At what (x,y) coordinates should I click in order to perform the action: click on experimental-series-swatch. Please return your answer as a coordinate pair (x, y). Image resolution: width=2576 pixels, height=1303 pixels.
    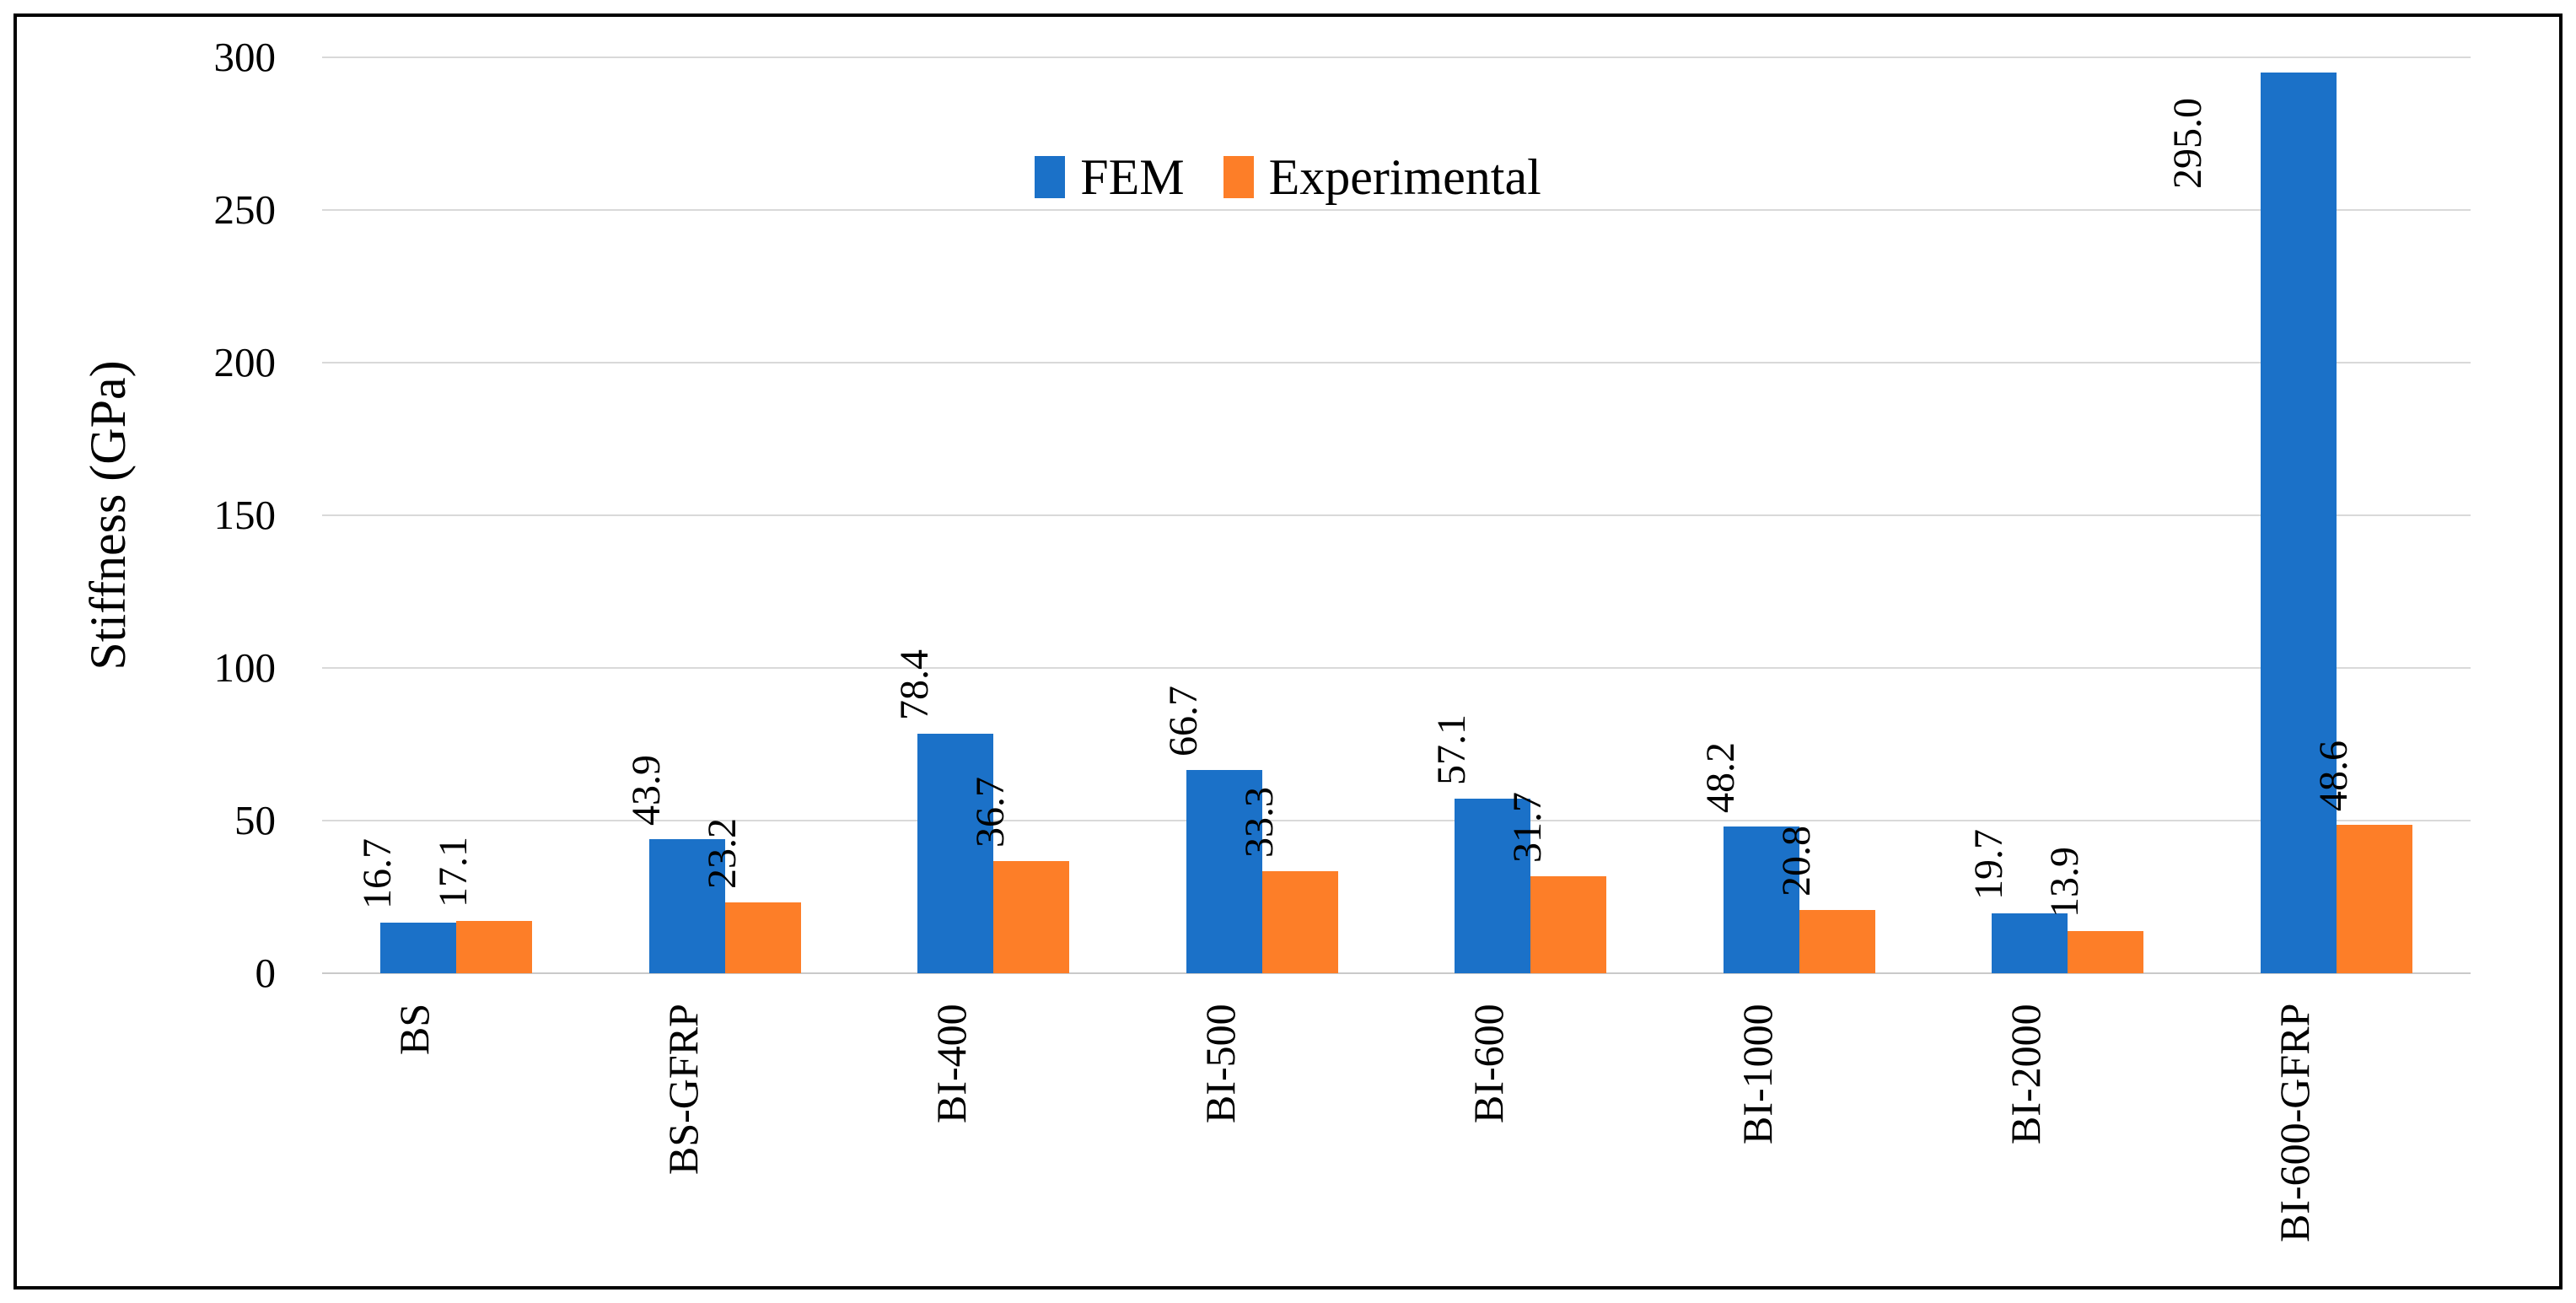
    Looking at the image, I should click on (1238, 177).